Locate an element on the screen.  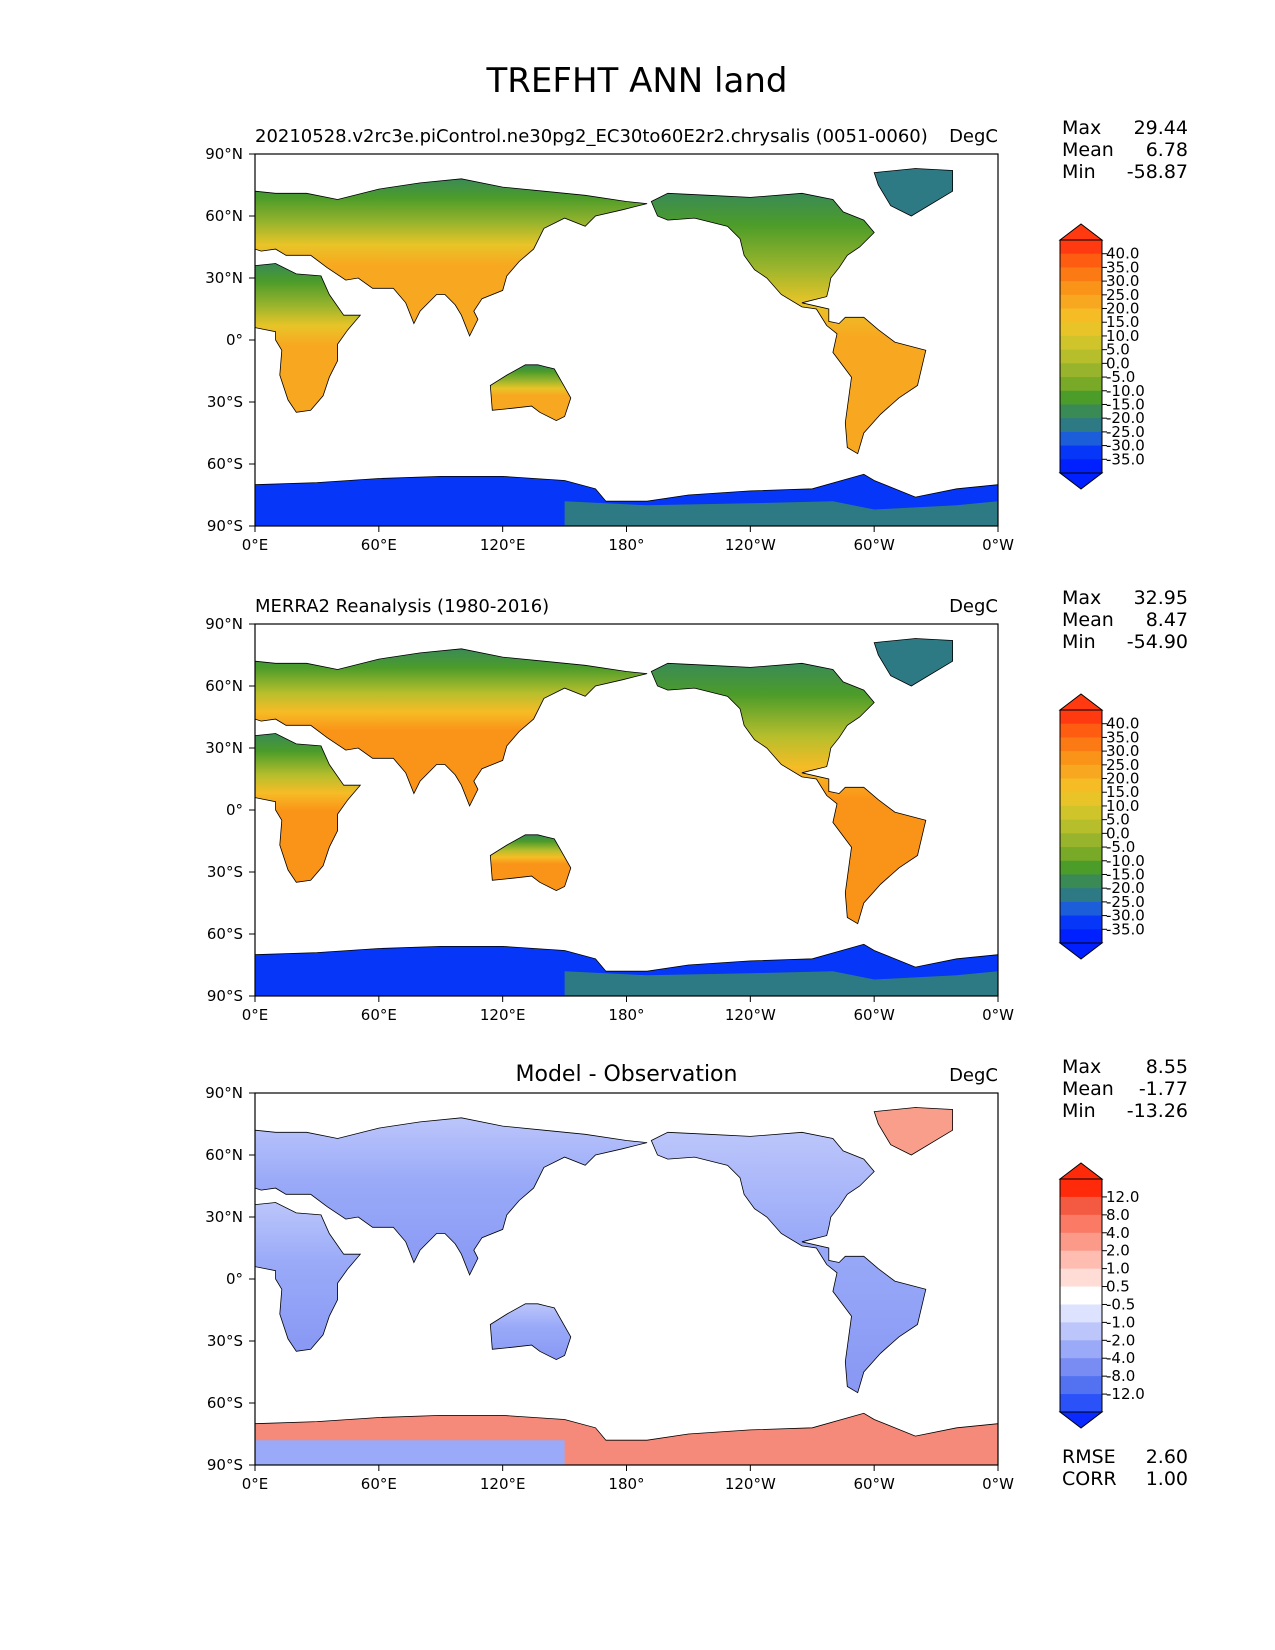
lon-tick-label: 0°W is located at coordinates (998, 545).